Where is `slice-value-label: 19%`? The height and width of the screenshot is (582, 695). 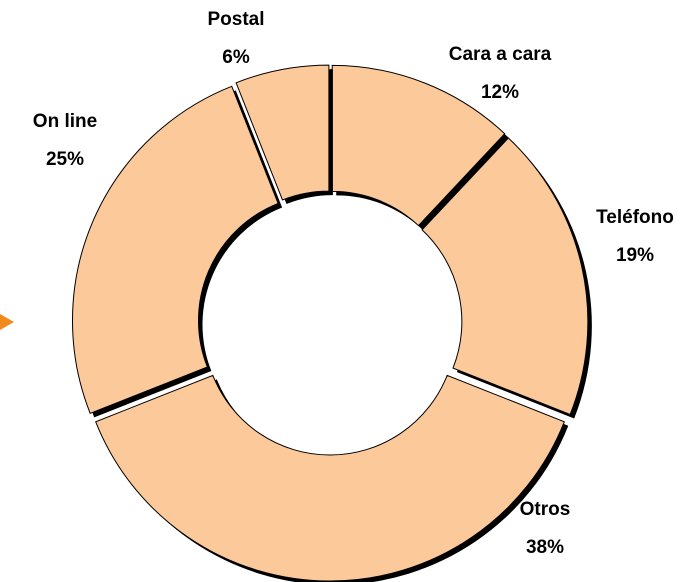 slice-value-label: 19% is located at coordinates (635, 255).